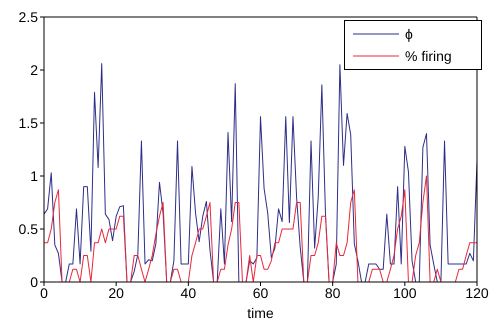 The width and height of the screenshot is (498, 330). What do you see at coordinates (332, 292) in the screenshot?
I see `x-tick-label: 80` at bounding box center [332, 292].